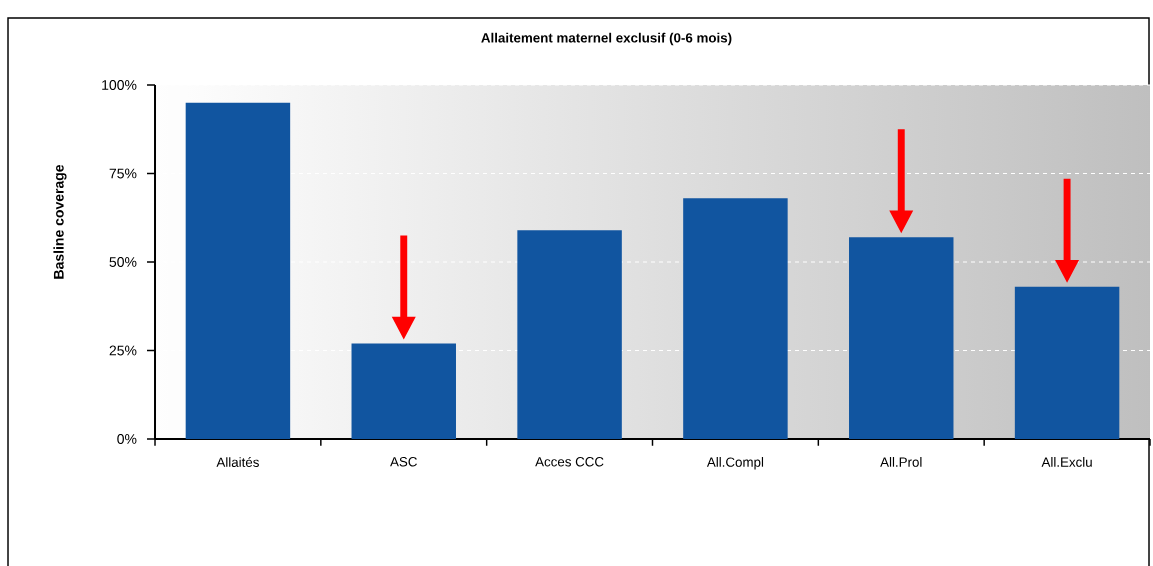 Image resolution: width=1153 pixels, height=566 pixels. I want to click on y-tick-label: 0%, so click(127, 439).